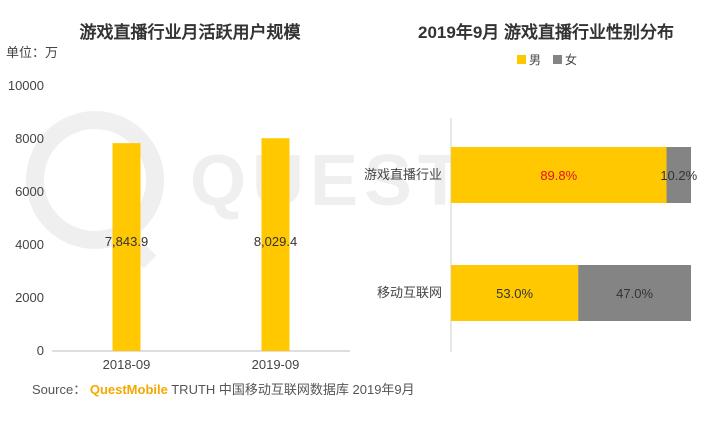  Describe the element at coordinates (32, 52) in the screenshot. I see `unit-label: 单位：万` at that location.